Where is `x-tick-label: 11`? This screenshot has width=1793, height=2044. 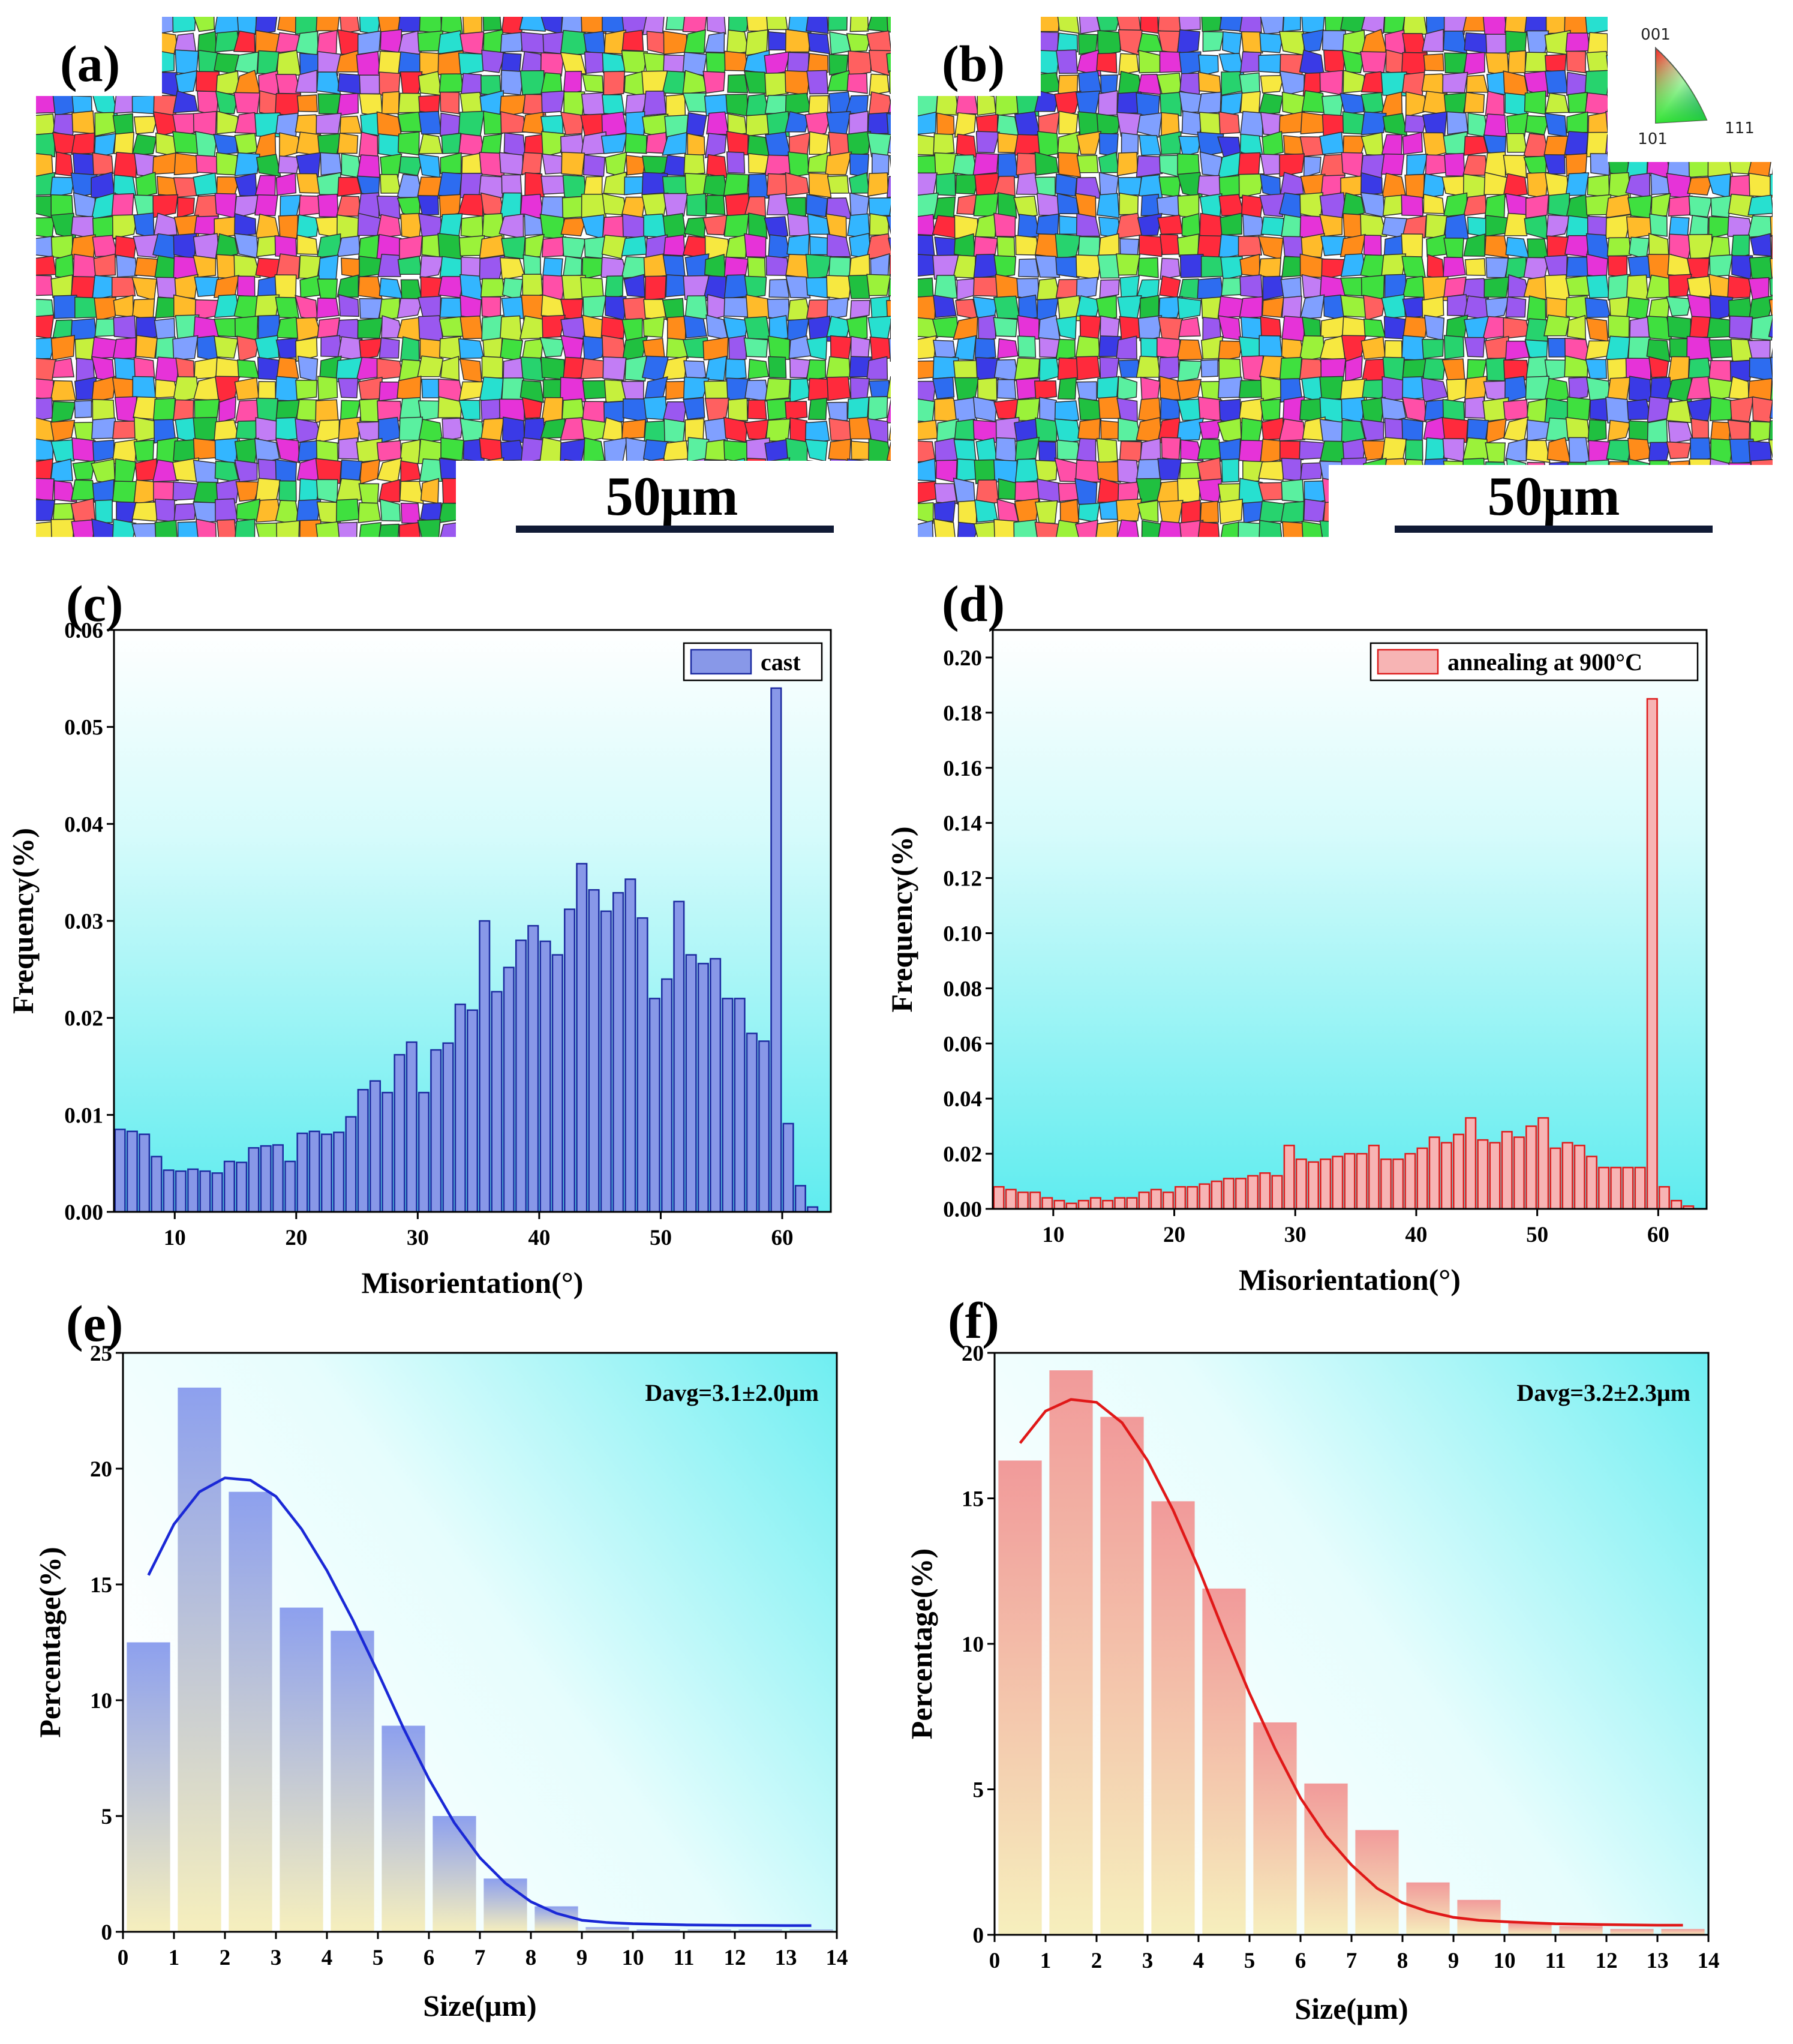
x-tick-label: 11 is located at coordinates (684, 1958).